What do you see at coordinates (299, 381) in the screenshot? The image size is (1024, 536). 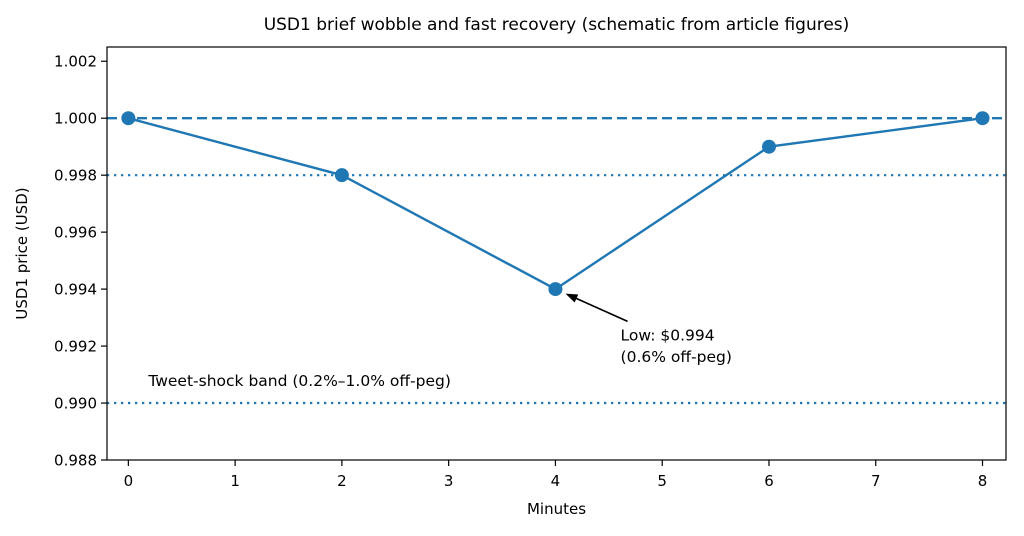 I see `band-label: Tweet-shock band (0.2%–1.0% off-peg)` at bounding box center [299, 381].